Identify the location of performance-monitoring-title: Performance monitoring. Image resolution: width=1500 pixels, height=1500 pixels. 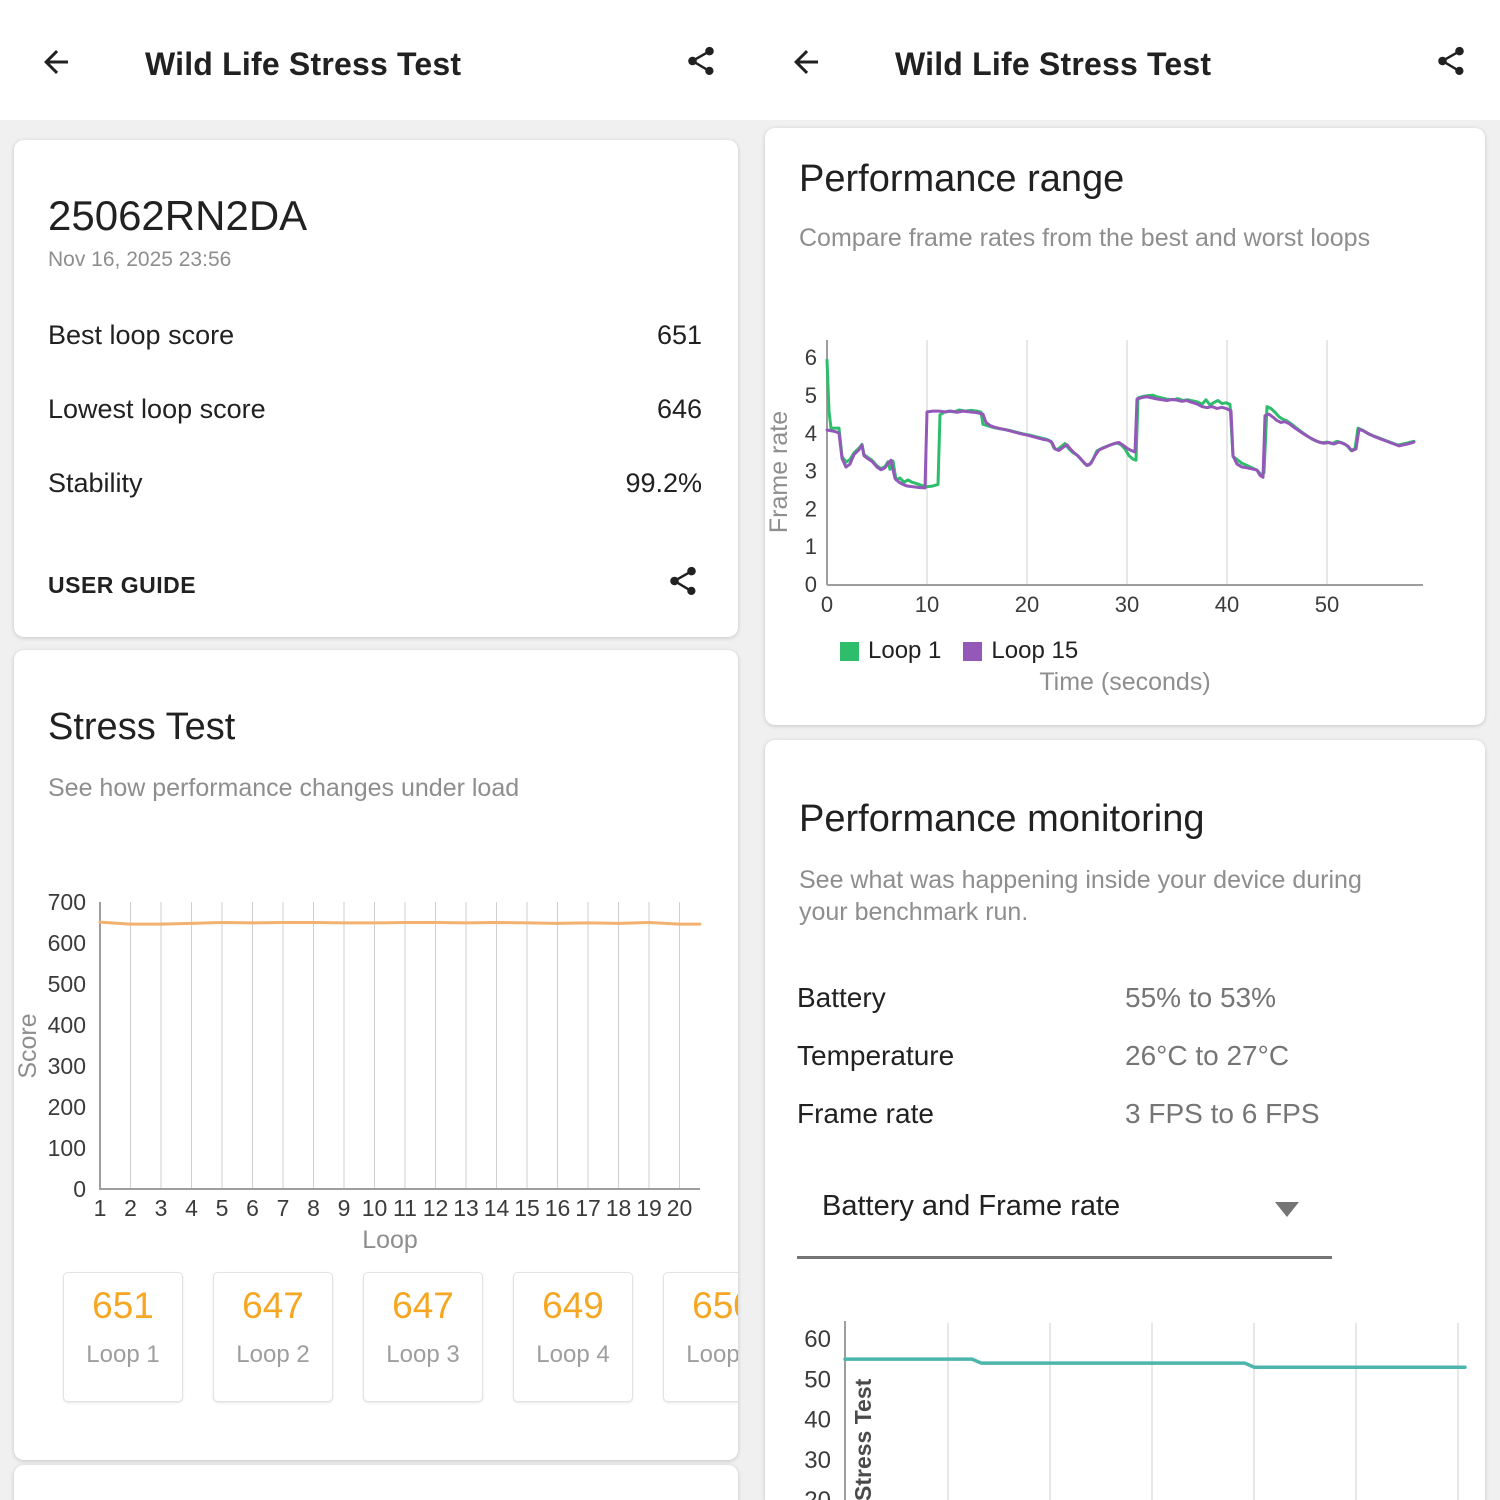
(1002, 819).